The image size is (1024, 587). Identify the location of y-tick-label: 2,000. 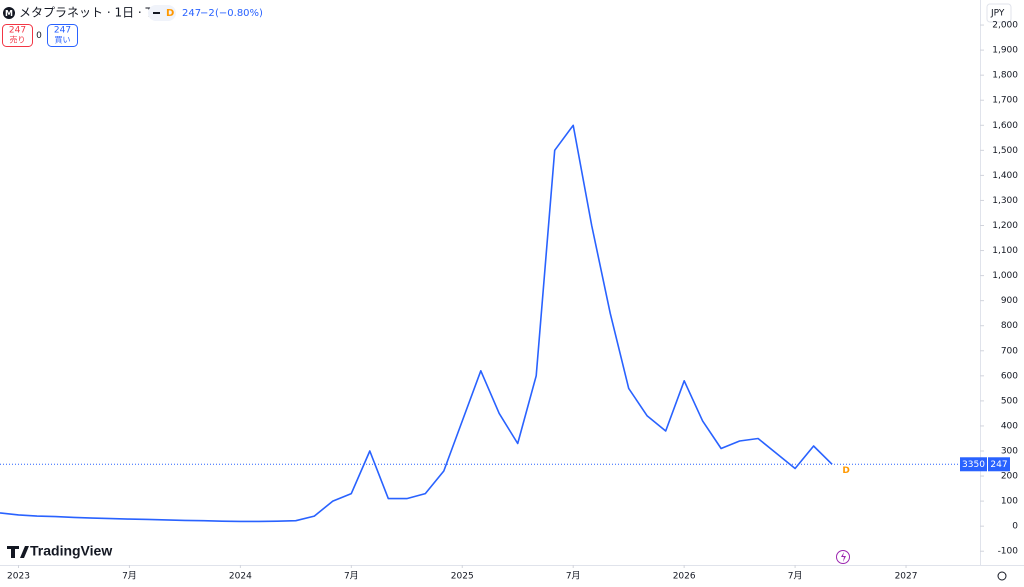
(1005, 26).